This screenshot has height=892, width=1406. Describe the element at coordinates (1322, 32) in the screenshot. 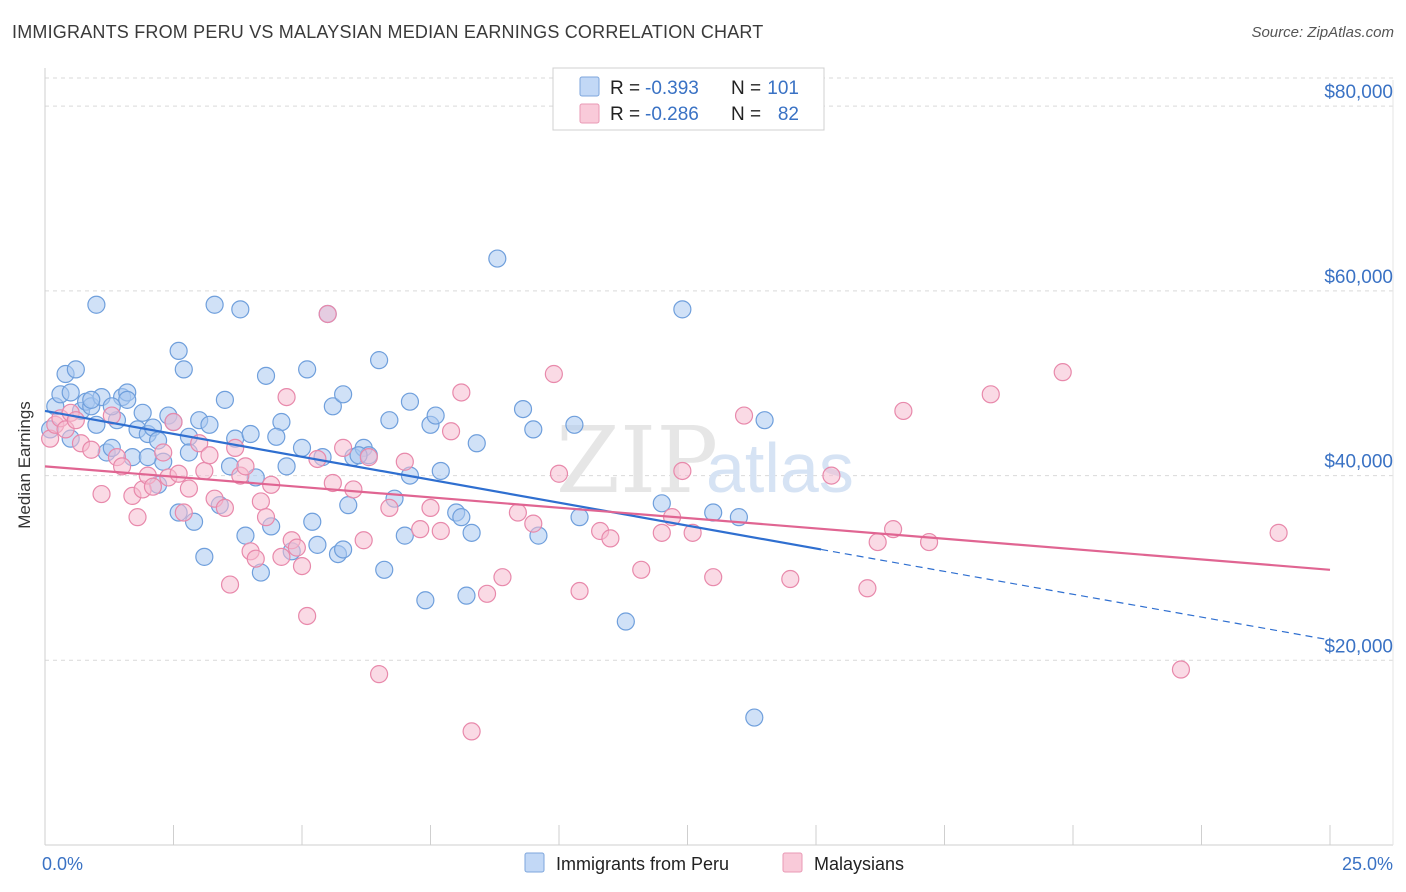

I see `source-label: Source: ZipAtlas.com` at that location.